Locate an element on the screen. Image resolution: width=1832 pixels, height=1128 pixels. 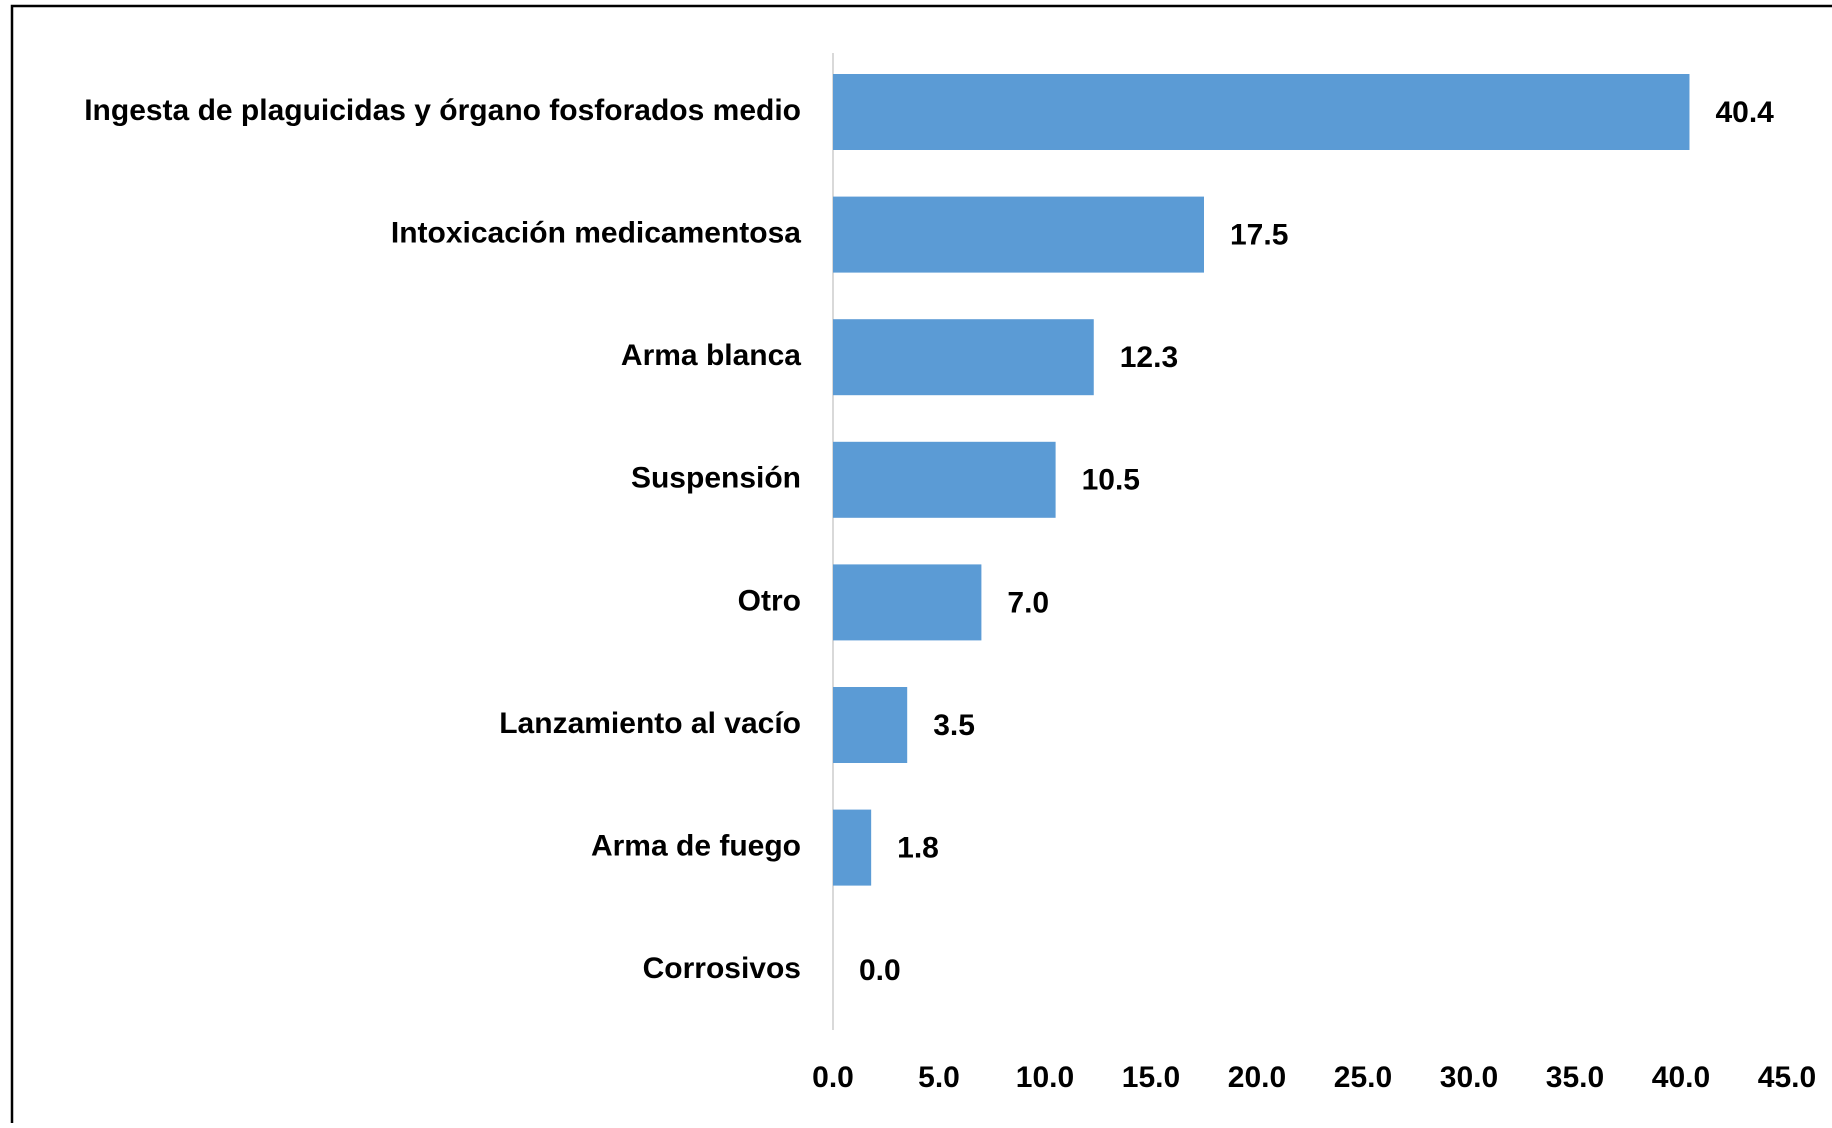
y-tick-label: Intoxicación medicamentosa is located at coordinates (596, 233).